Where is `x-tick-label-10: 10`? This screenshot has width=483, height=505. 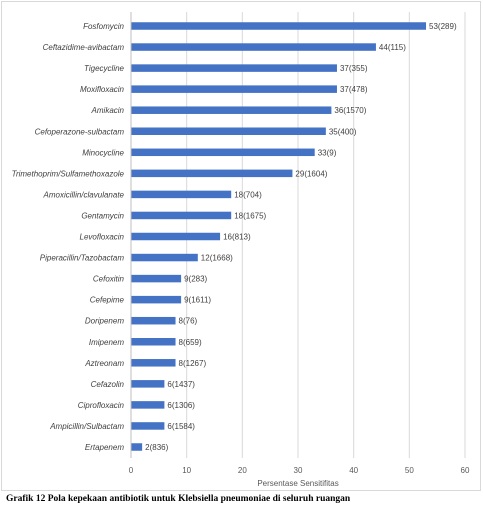 x-tick-label-10: 10 is located at coordinates (186, 470).